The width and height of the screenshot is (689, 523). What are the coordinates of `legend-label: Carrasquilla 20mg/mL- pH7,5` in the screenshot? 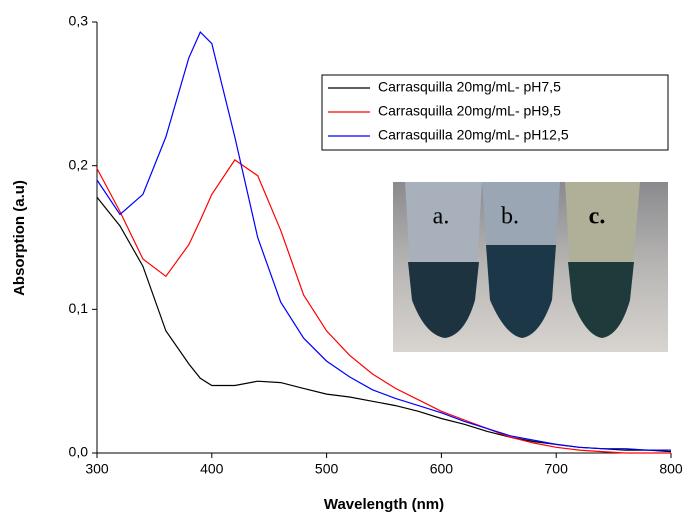 It's located at (469, 87).